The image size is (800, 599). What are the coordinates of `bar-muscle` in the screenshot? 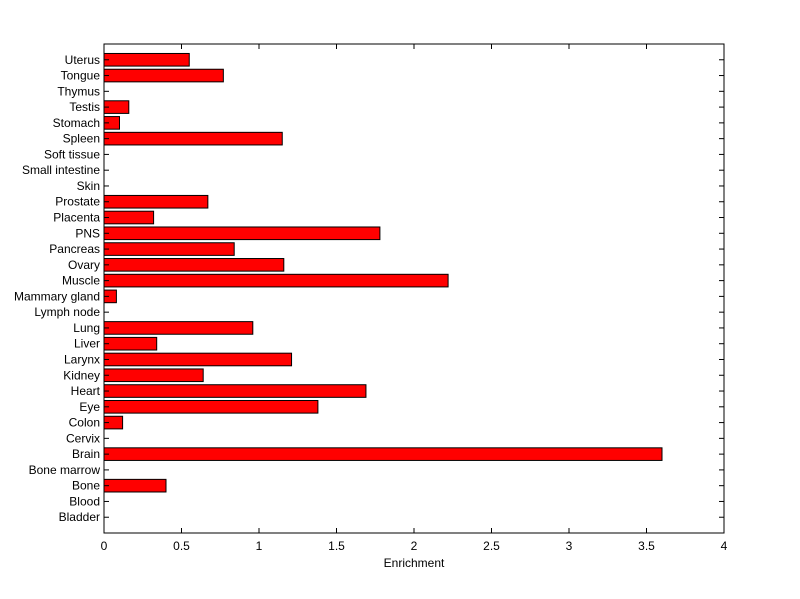 It's located at (276, 280).